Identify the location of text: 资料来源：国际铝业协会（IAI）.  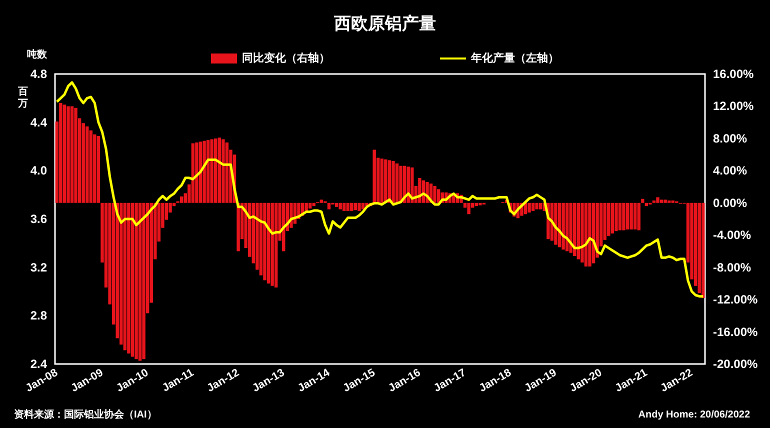
(85, 414).